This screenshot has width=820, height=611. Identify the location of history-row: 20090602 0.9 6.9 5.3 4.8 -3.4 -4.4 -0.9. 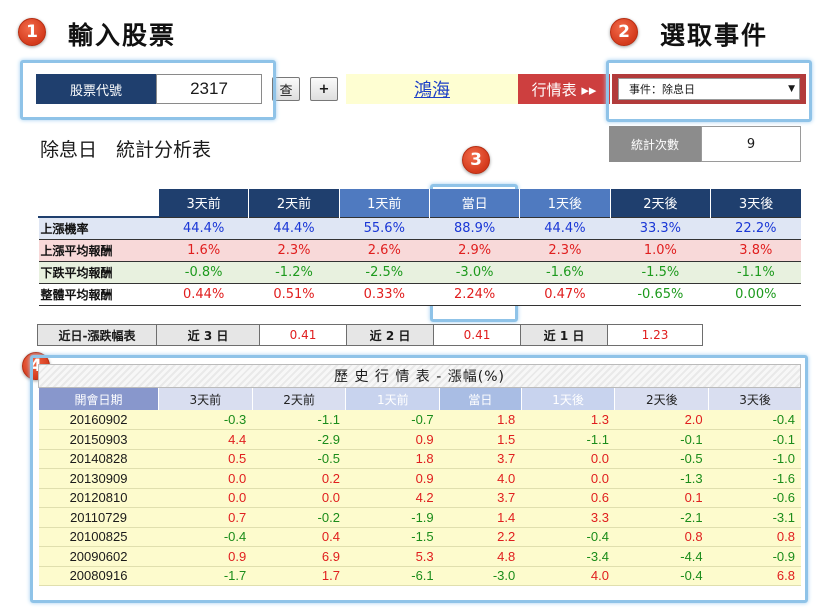
(419, 556).